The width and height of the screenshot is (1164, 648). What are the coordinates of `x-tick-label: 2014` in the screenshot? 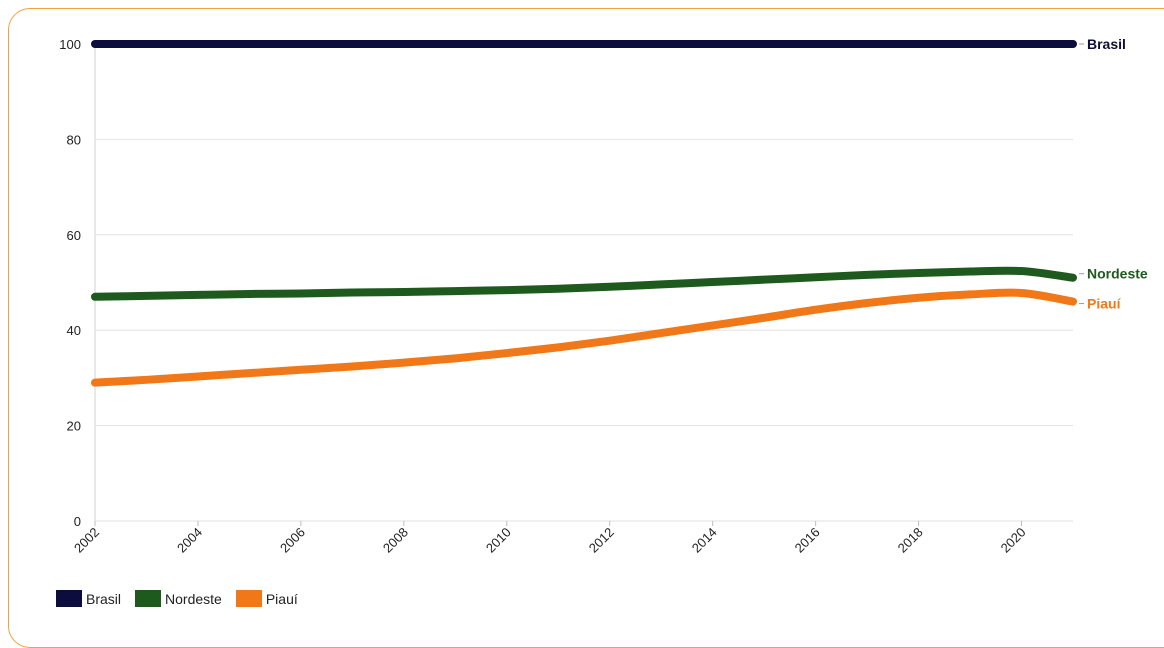 It's located at (704, 540).